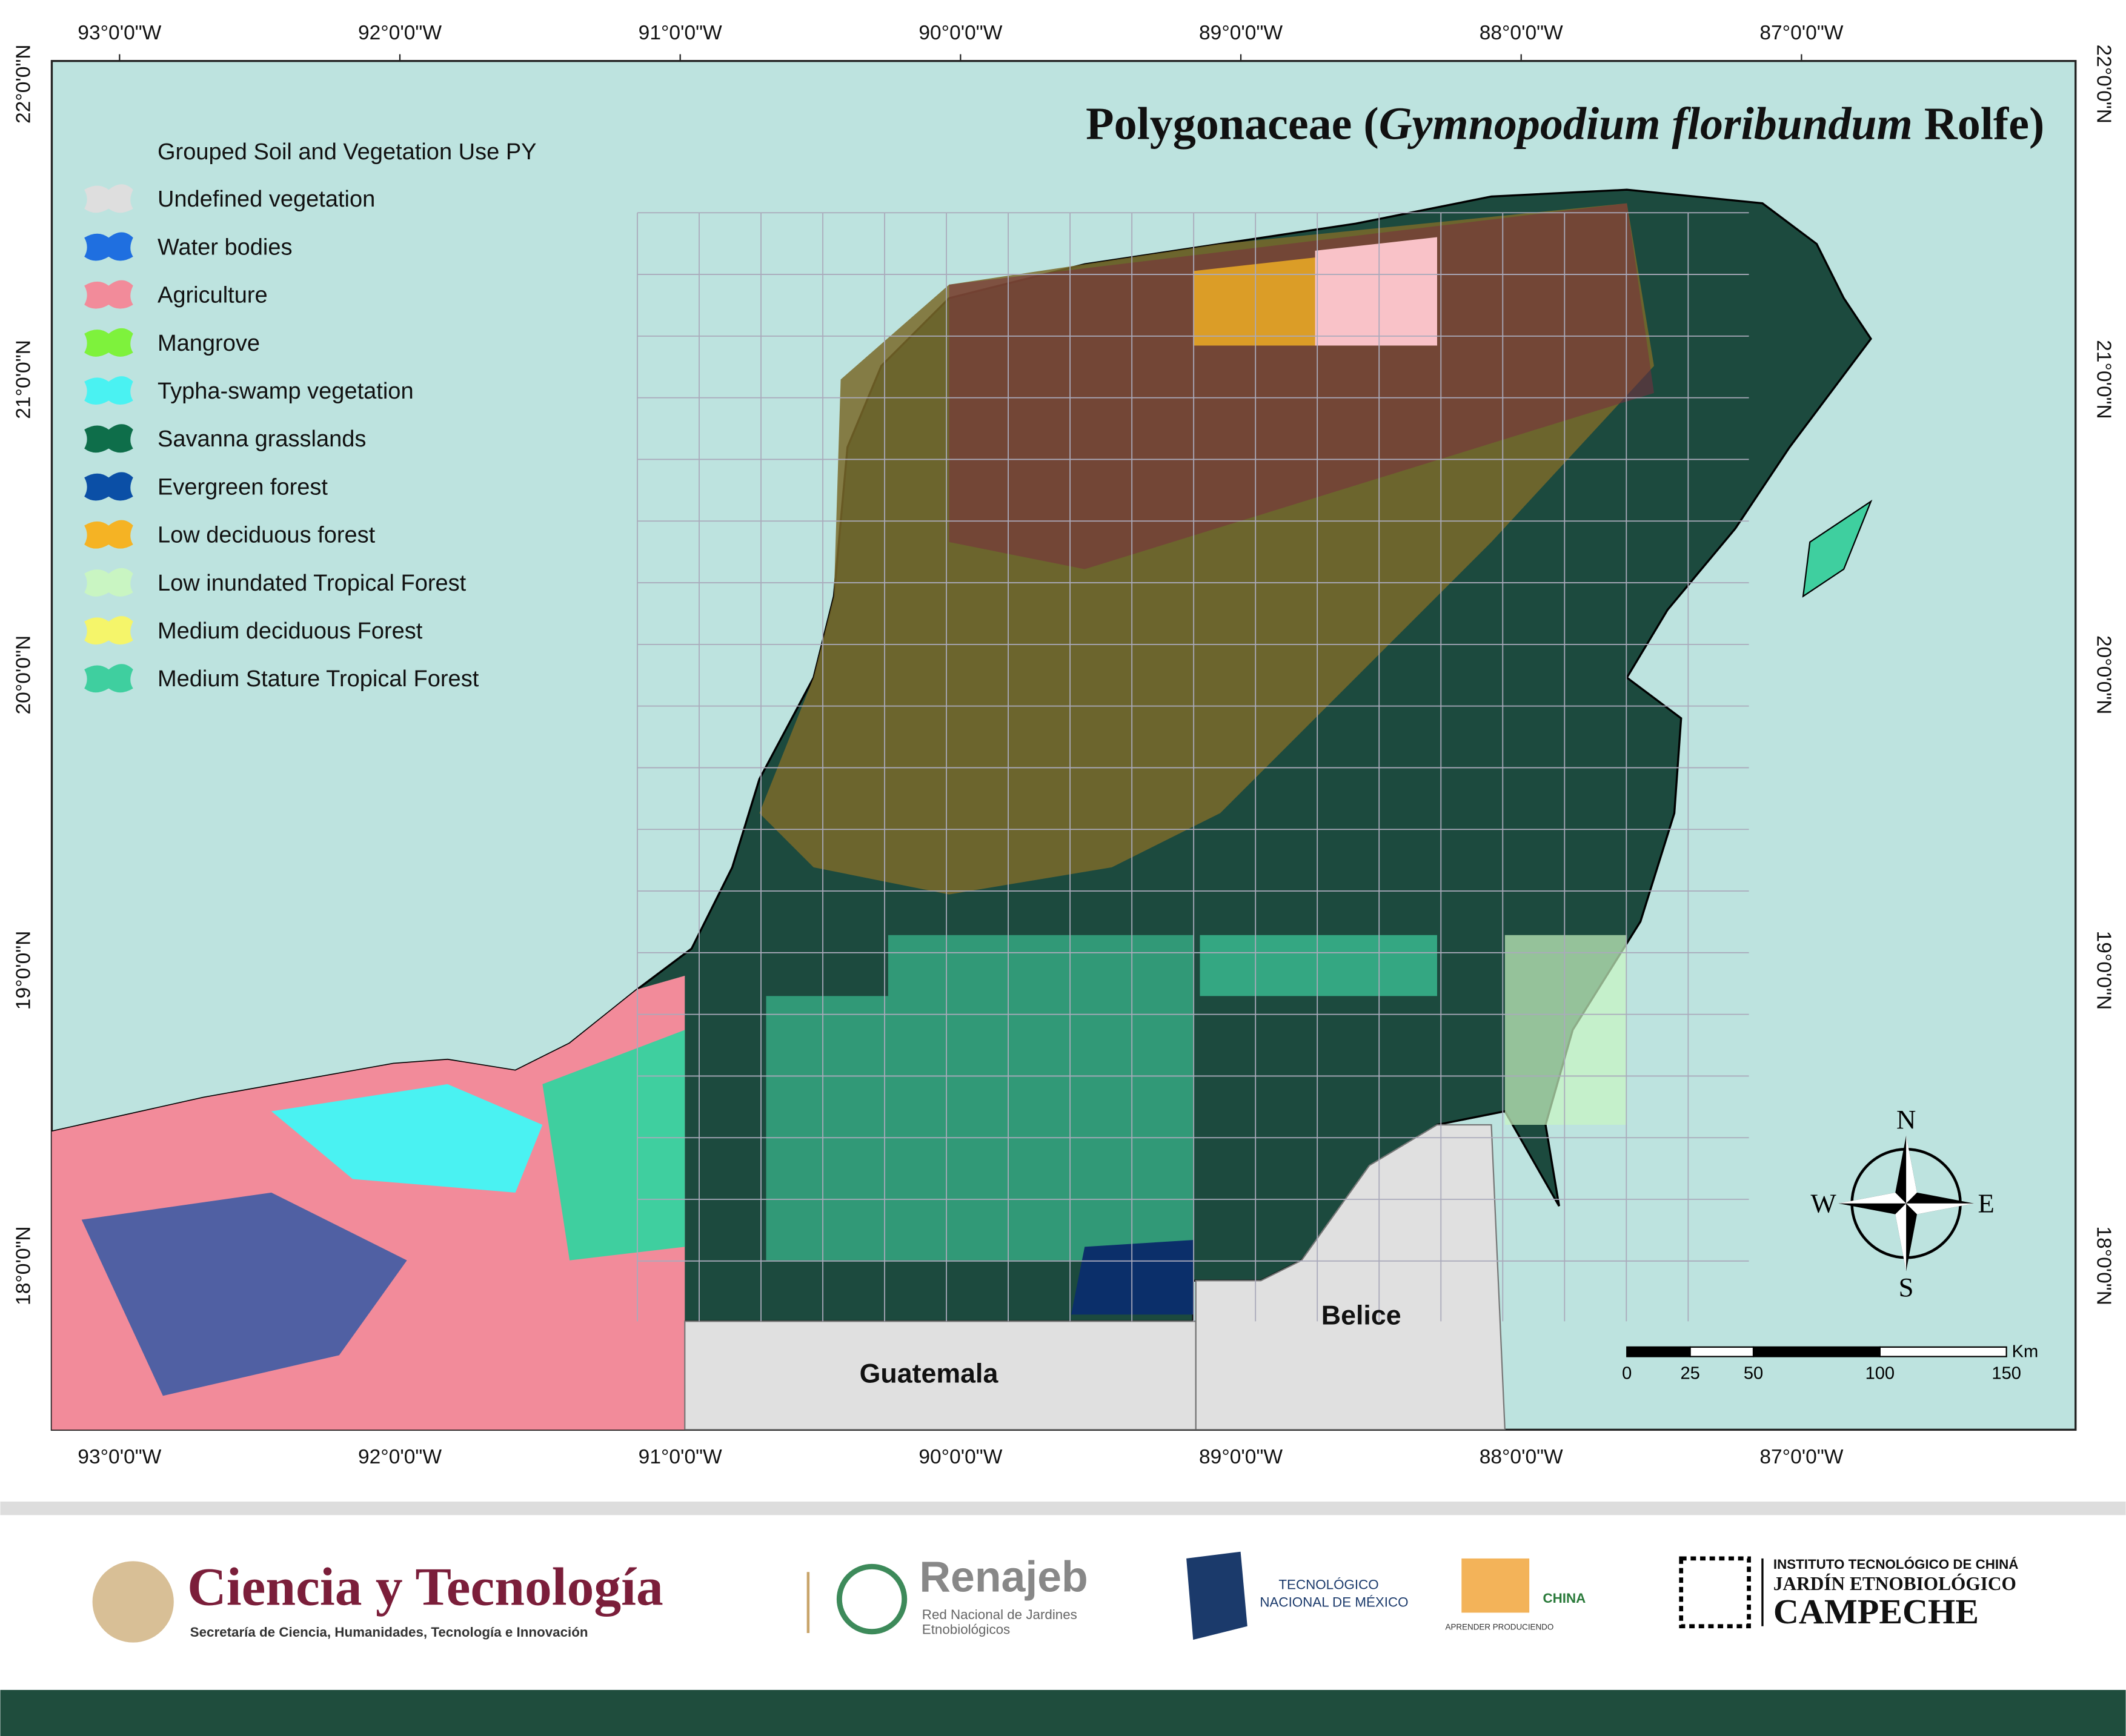 The width and height of the screenshot is (2126, 1736). What do you see at coordinates (2006, 1373) in the screenshot?
I see `scale-label: 150` at bounding box center [2006, 1373].